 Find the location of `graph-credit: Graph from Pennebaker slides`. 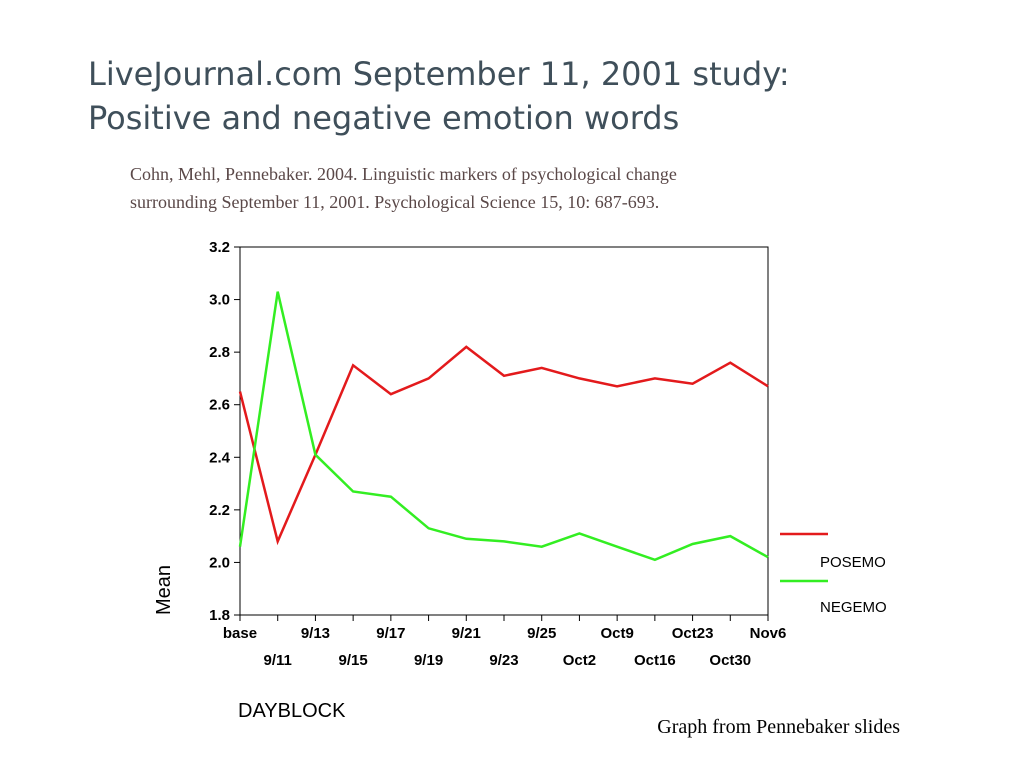

graph-credit: Graph from Pennebaker slides is located at coordinates (778, 727).